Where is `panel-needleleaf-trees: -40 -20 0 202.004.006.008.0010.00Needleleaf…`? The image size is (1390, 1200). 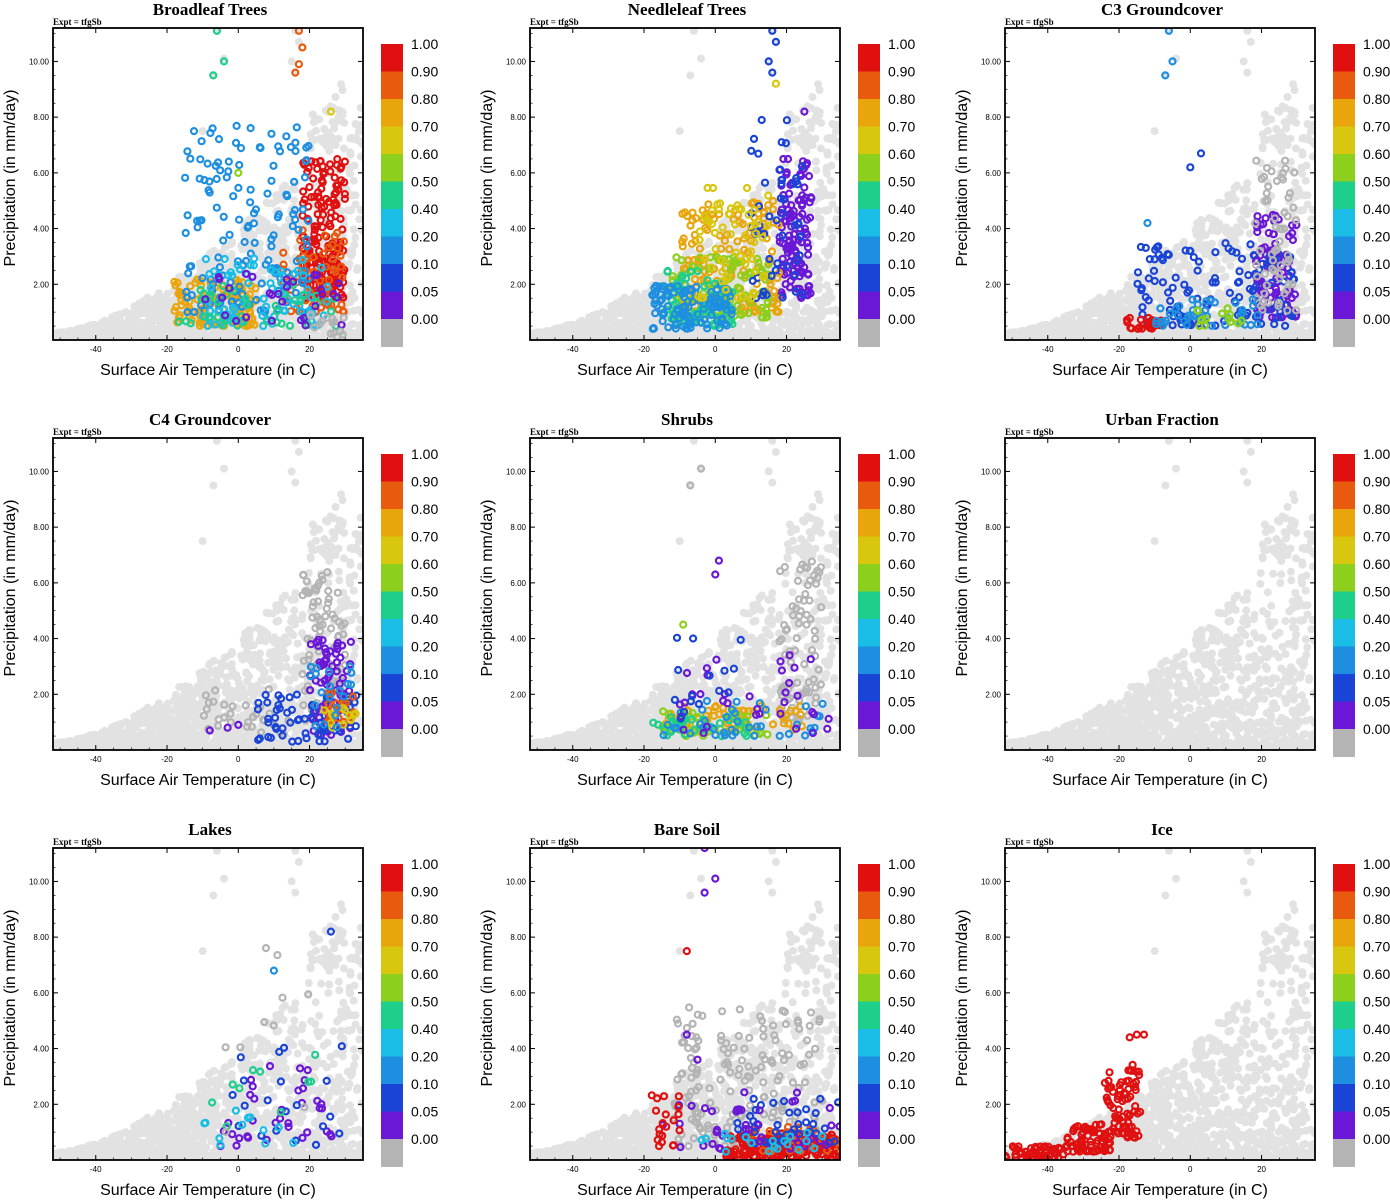 panel-needleleaf-trees: -40 -20 0 202.004.006.008.0010.00Needleleaf… is located at coordinates (697, 189).